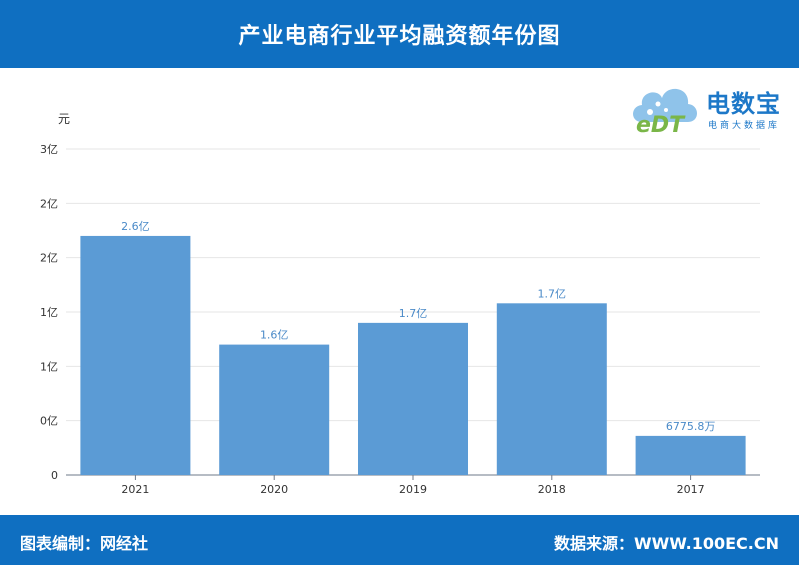  What do you see at coordinates (274, 489) in the screenshot?
I see `x-tick-label: 2020` at bounding box center [274, 489].